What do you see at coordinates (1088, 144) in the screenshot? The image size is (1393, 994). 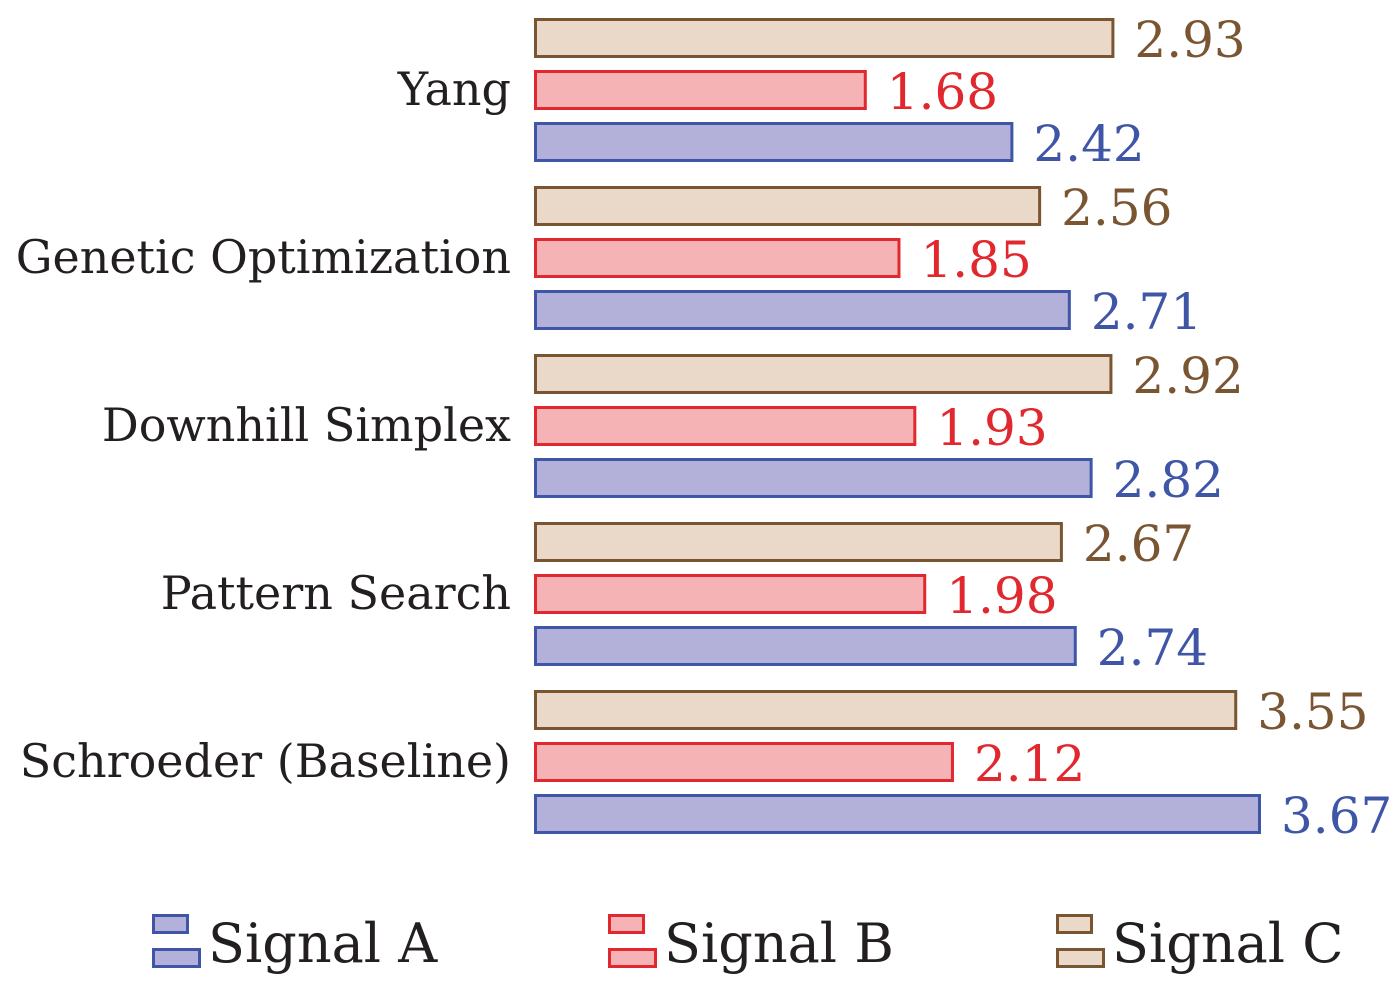 I see `data-label-signal-a-yang: 2.42` at bounding box center [1088, 144].